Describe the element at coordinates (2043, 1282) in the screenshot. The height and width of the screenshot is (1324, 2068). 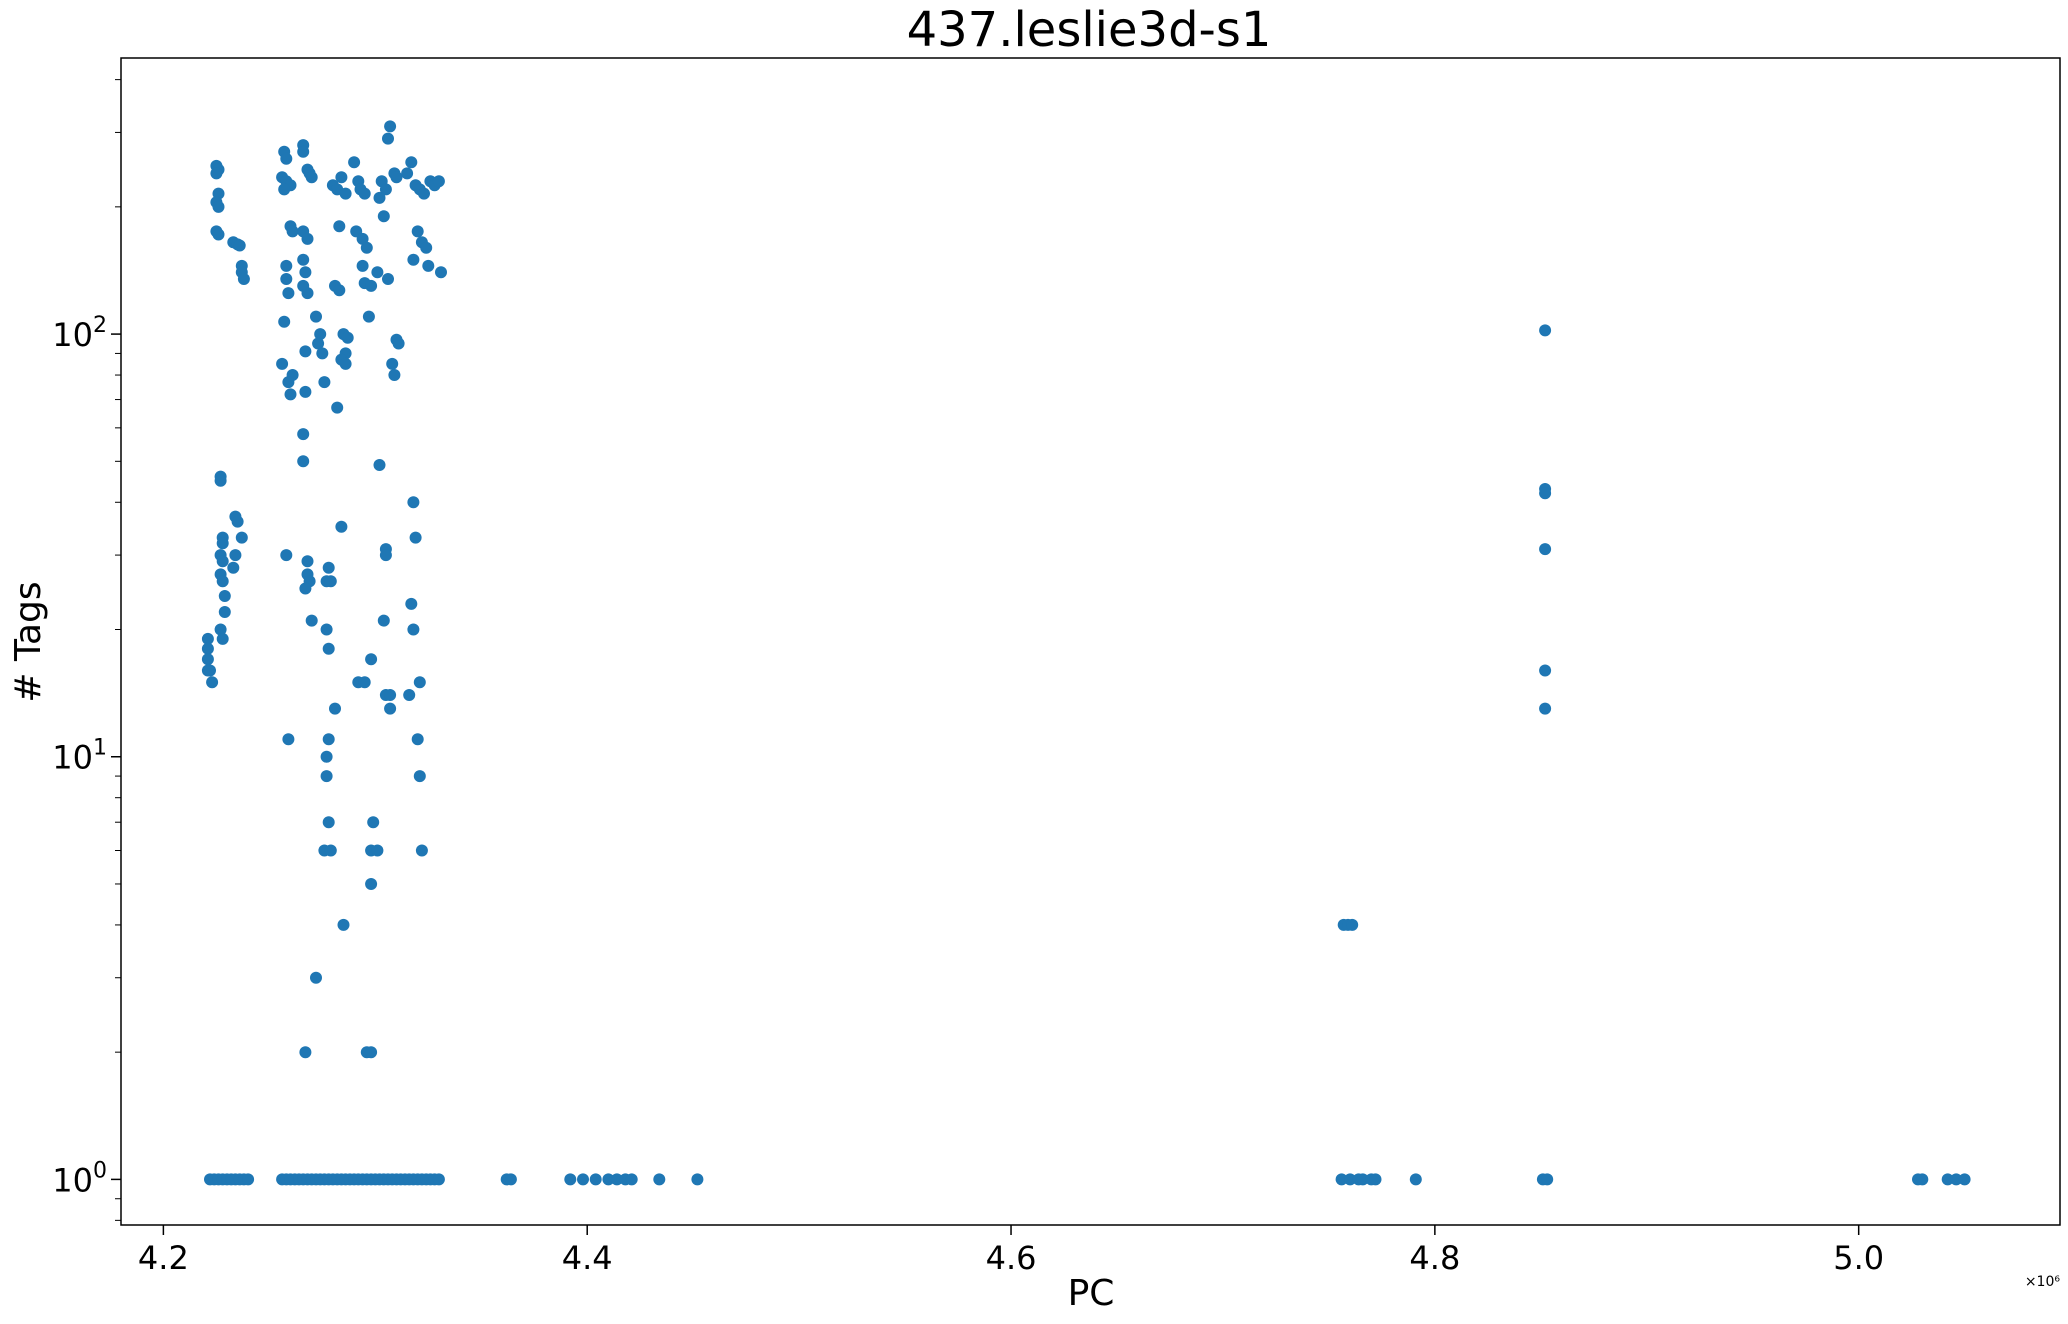
I see `x-axis-offset-label: ×10⁶` at that location.